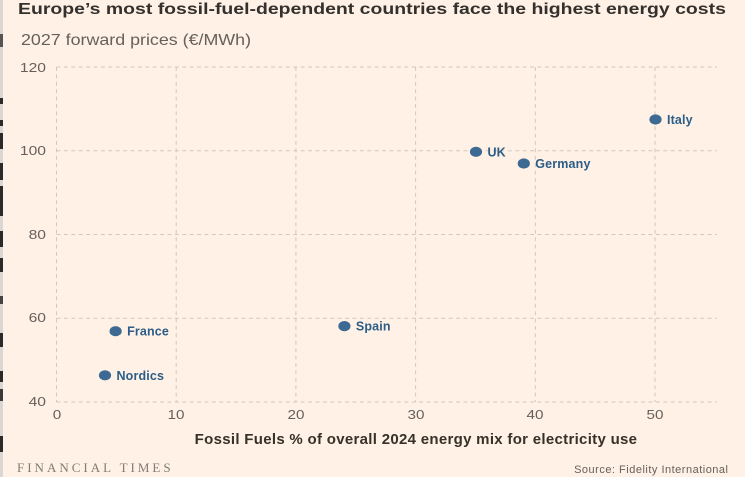 The width and height of the screenshot is (745, 477). I want to click on svg-text: Nordics, so click(141, 376).